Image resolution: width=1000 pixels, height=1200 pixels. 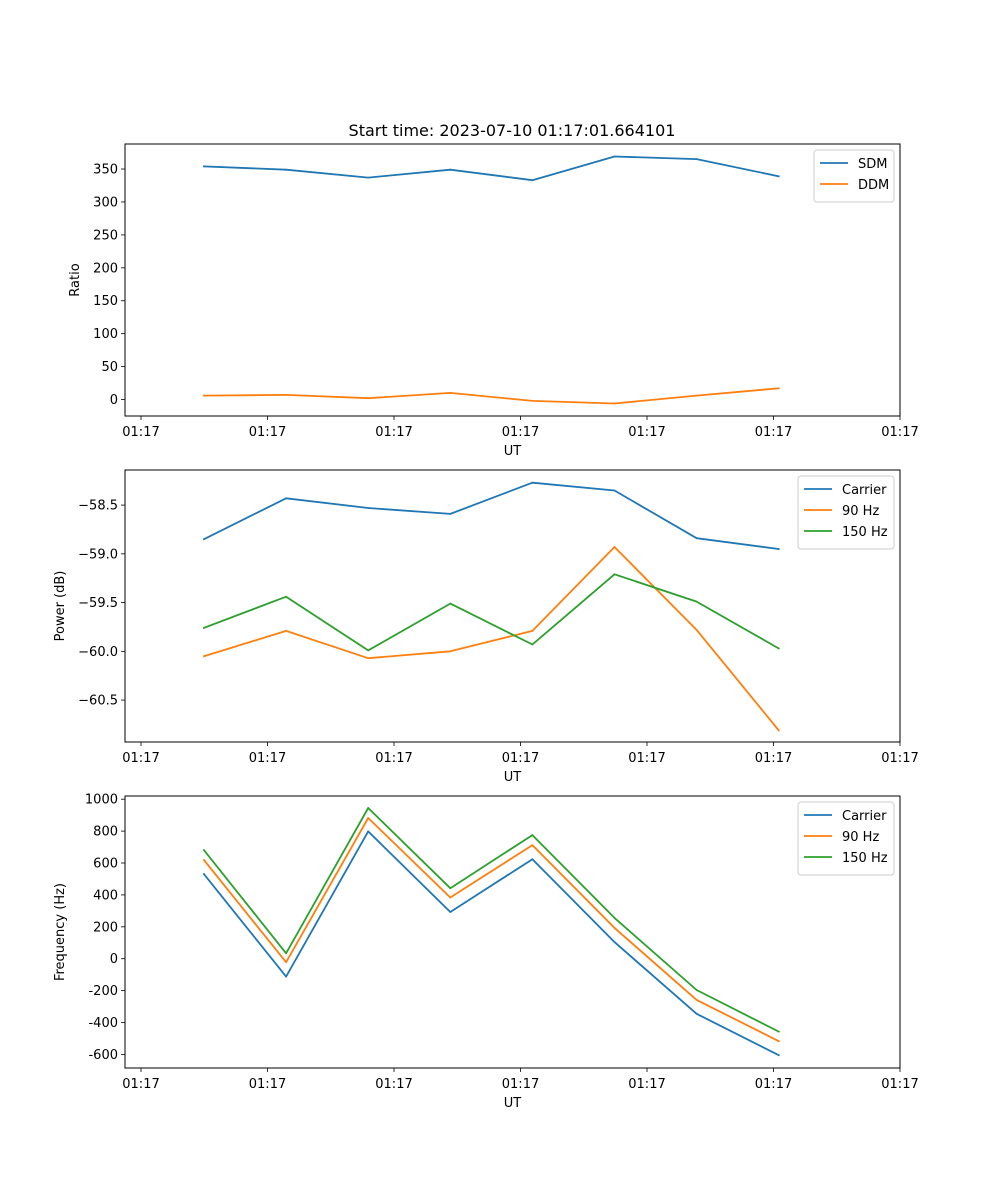 I want to click on y-tick-label: 300, so click(x=105, y=202).